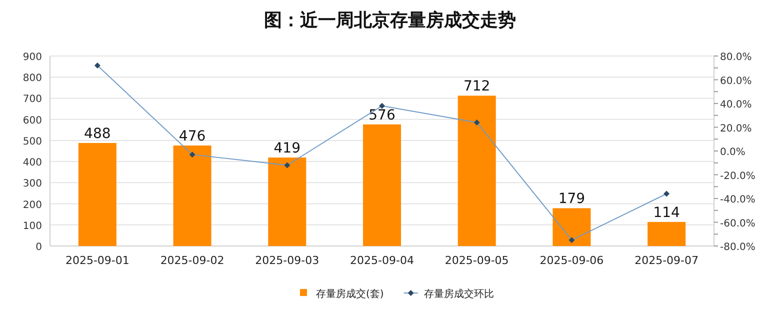 This screenshot has width=780, height=328. I want to click on y-tick-label: 100, so click(32, 226).